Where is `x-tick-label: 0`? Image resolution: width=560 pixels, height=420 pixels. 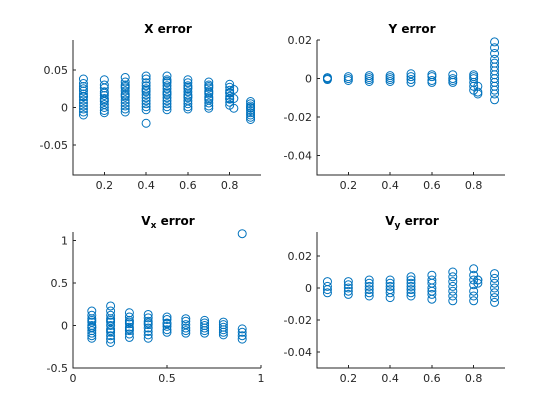 x-tick-label: 0 is located at coordinates (73, 378).